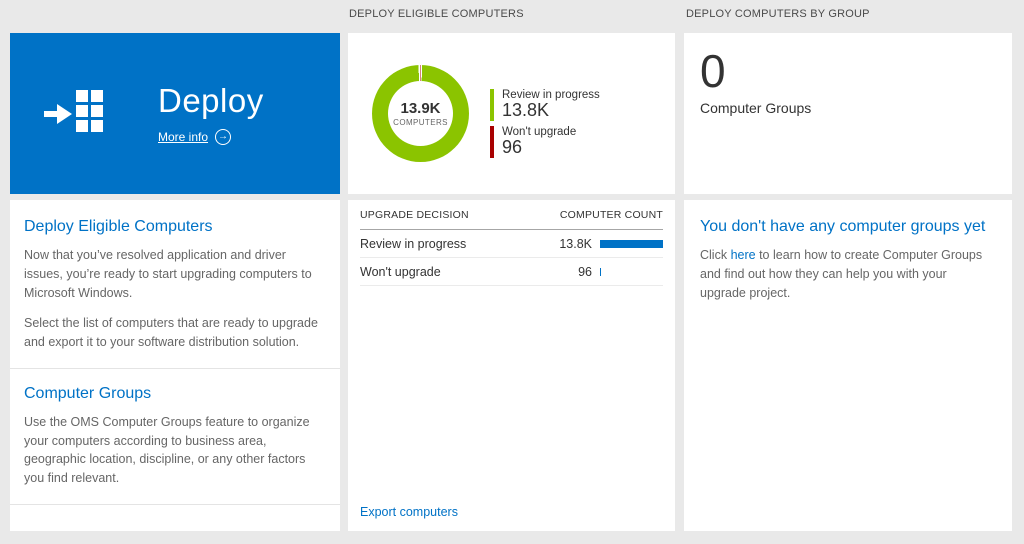 The width and height of the screenshot is (1024, 544). Describe the element at coordinates (414, 214) in the screenshot. I see `table-header-upgrade-decision: UPGRADE DECISION` at that location.